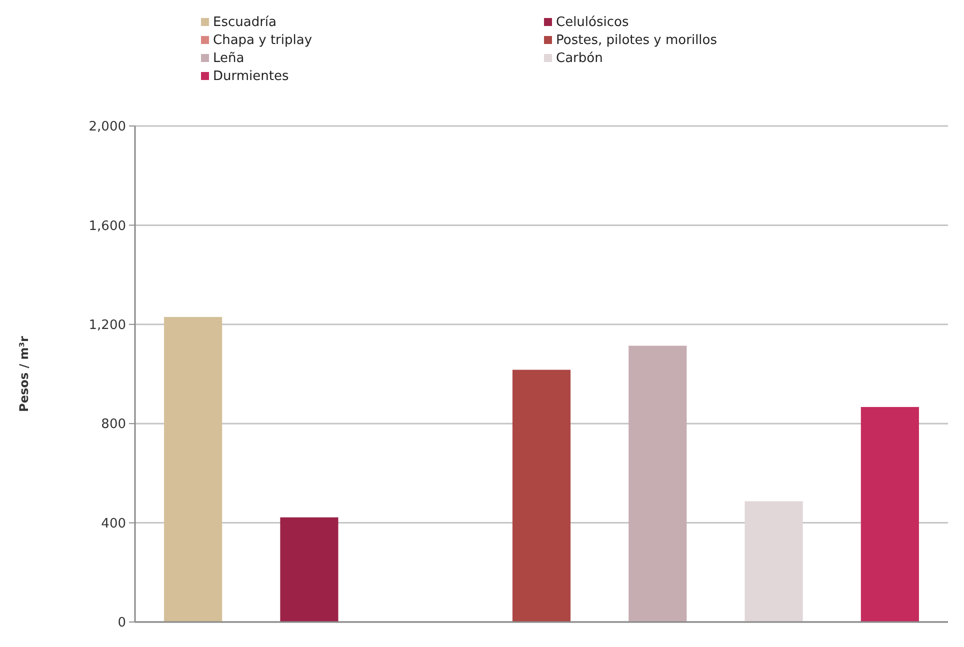 The width and height of the screenshot is (964, 647). What do you see at coordinates (251, 76) in the screenshot?
I see `legend-label: Durmientes` at bounding box center [251, 76].